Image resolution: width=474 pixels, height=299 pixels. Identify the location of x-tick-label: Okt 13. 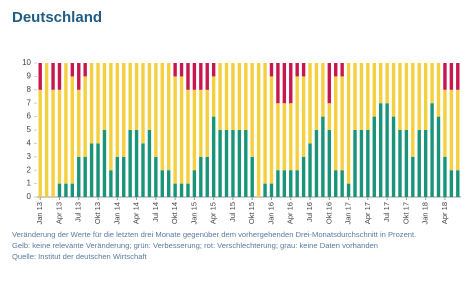
(97, 213).